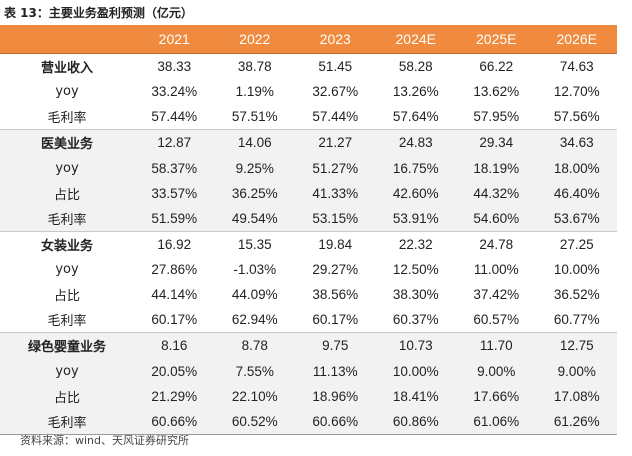 Image resolution: width=632 pixels, height=456 pixels. I want to click on value-cell: 57.95%, so click(496, 117).